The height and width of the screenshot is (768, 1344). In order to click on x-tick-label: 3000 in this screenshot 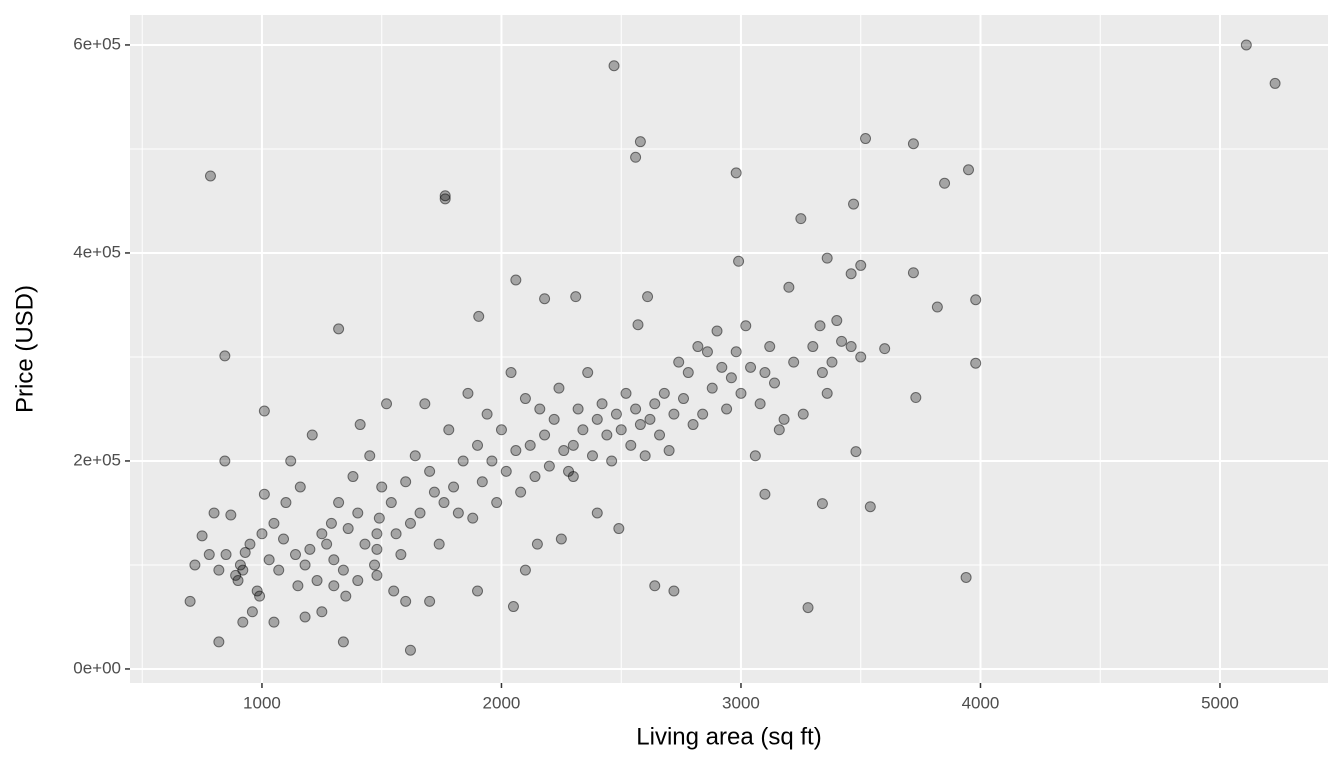, I will do `click(741, 702)`.